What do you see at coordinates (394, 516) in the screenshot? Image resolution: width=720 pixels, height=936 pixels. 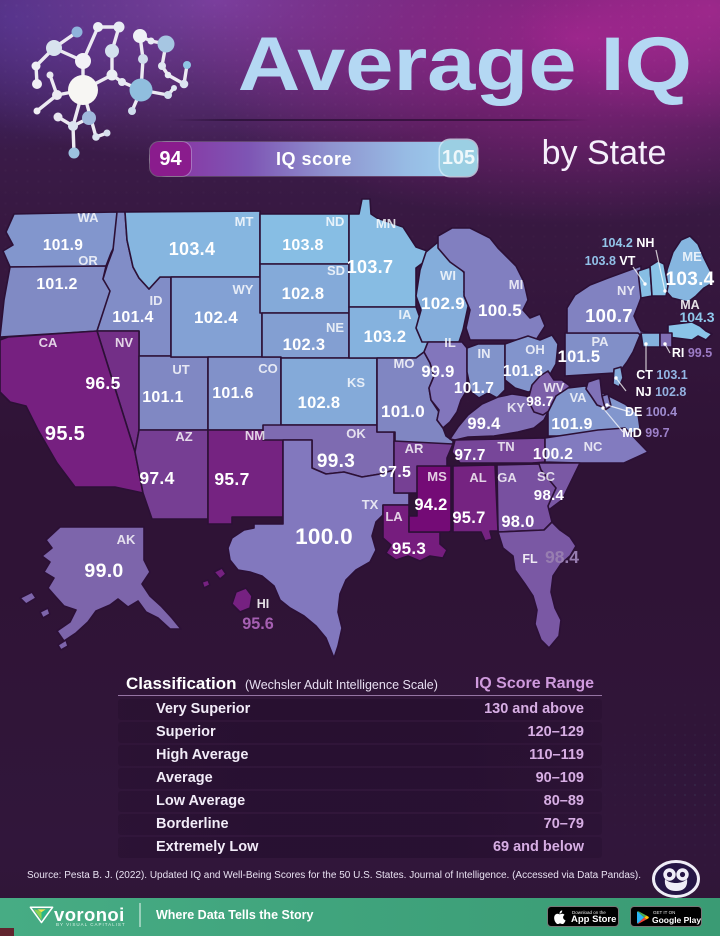 I see `svg-text: LA` at bounding box center [394, 516].